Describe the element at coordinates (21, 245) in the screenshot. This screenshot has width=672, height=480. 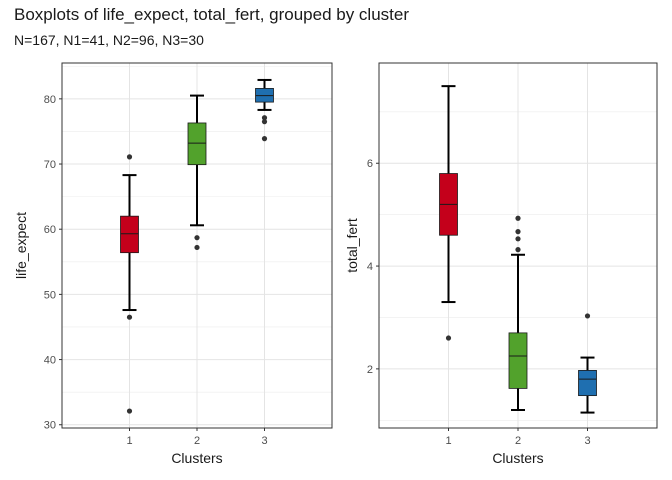
I see `y-axis-label: life_expect` at that location.